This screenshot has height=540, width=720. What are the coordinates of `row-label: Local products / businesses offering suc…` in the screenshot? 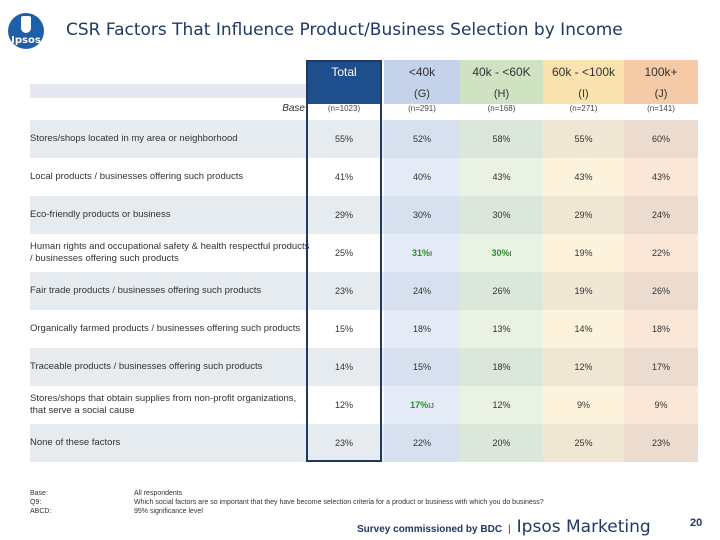 It's located at (137, 176).